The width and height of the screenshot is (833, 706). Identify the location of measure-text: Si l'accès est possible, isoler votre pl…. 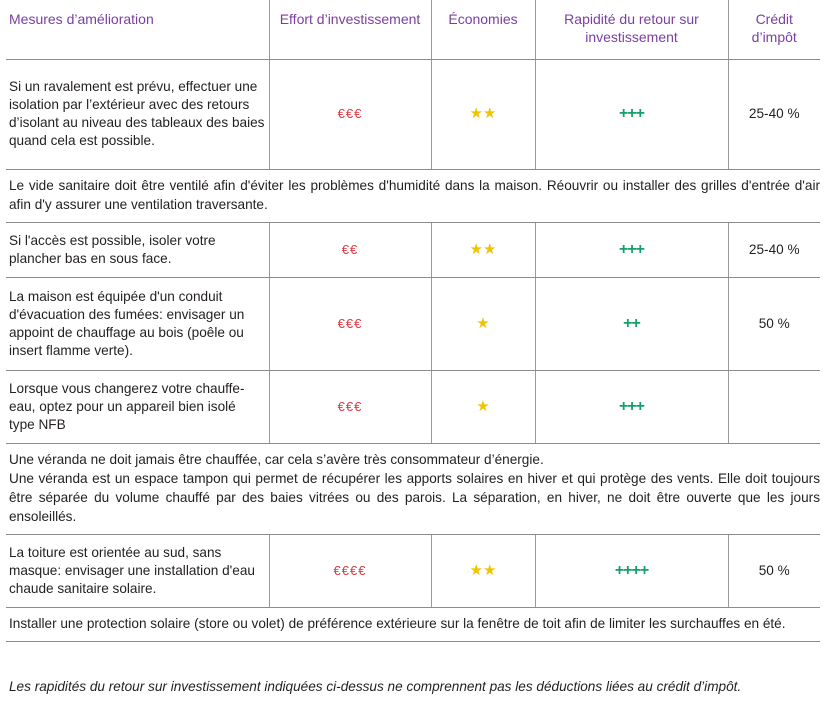
(137, 250).